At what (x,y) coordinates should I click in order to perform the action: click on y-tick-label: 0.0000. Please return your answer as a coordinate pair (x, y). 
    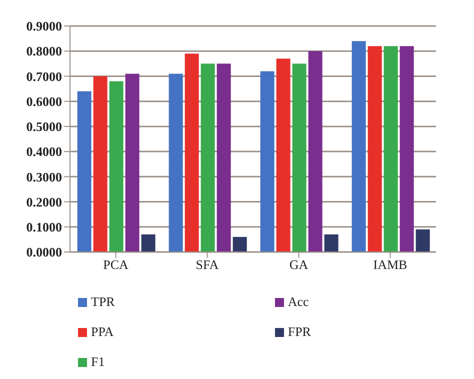
    Looking at the image, I should click on (44, 252).